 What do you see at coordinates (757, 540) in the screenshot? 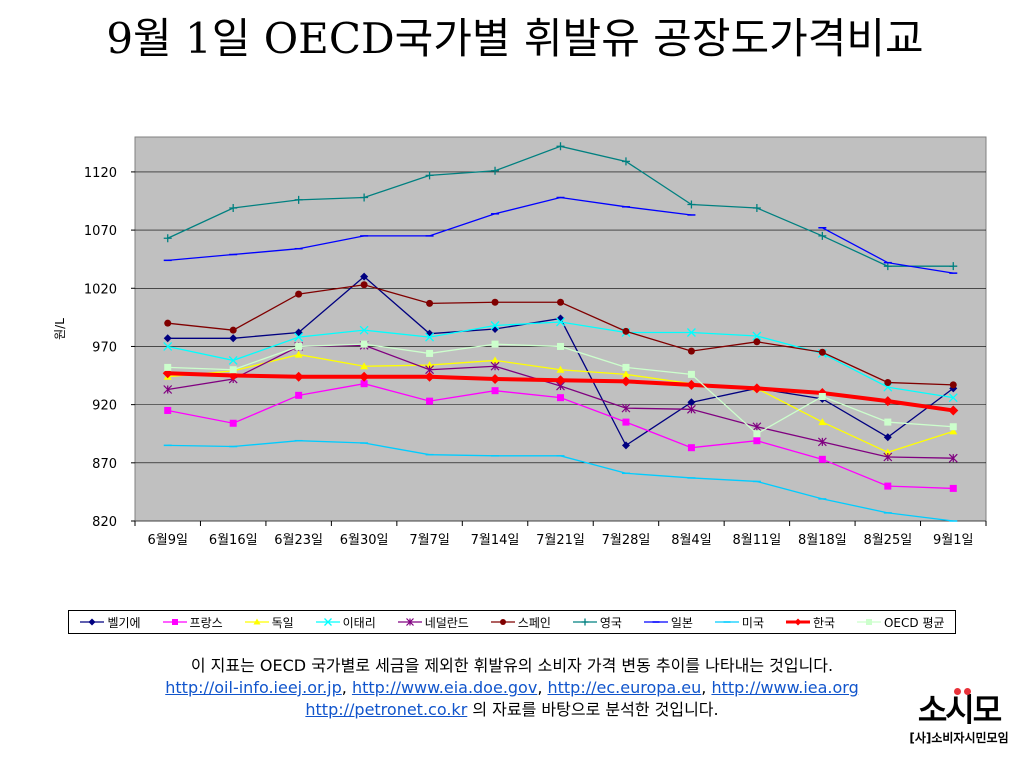
I see `x-tick-label: 8월11일` at bounding box center [757, 540].